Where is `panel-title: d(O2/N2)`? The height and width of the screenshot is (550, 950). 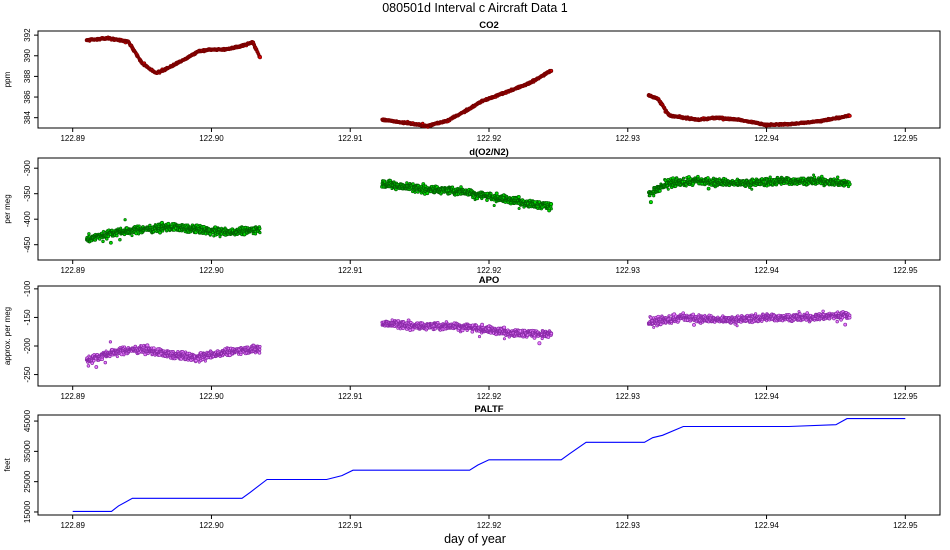
panel-title: d(O2/N2) is located at coordinates (489, 152).